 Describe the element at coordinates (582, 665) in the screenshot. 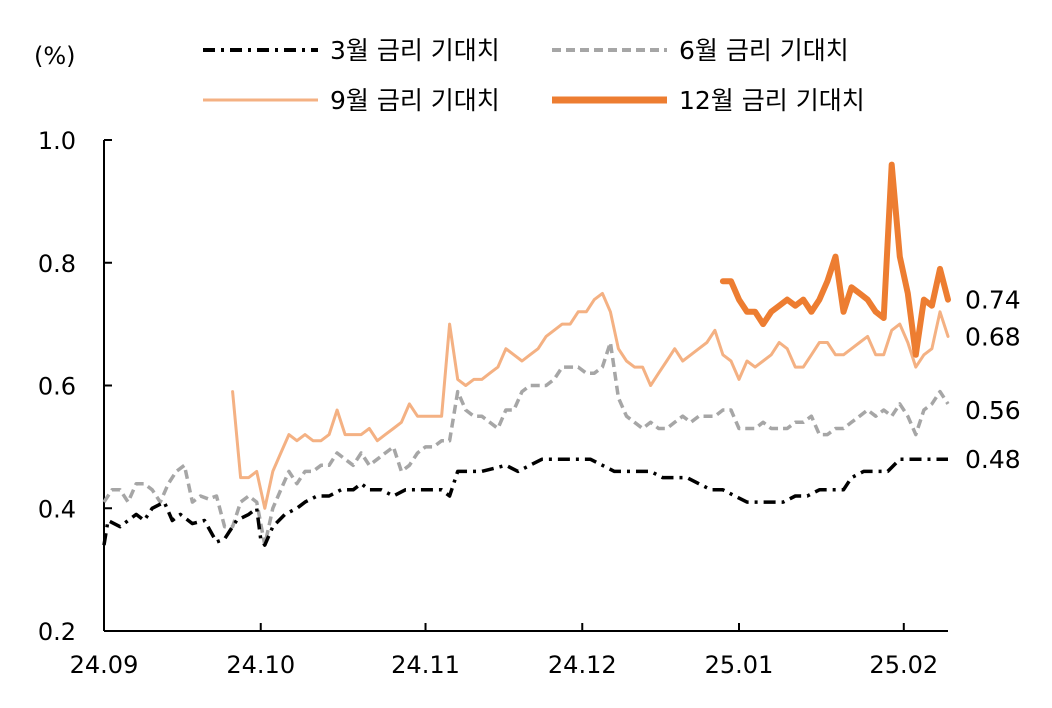

I see `x-tick-label: 24.12` at that location.